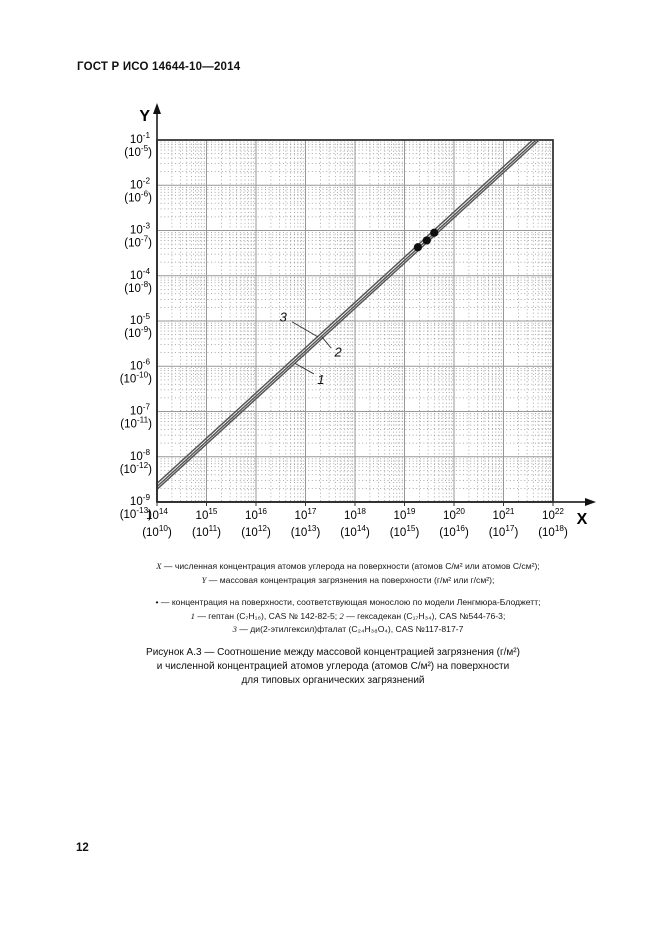 The height and width of the screenshot is (935, 661). What do you see at coordinates (82, 848) in the screenshot?
I see `page-number: 12` at bounding box center [82, 848].